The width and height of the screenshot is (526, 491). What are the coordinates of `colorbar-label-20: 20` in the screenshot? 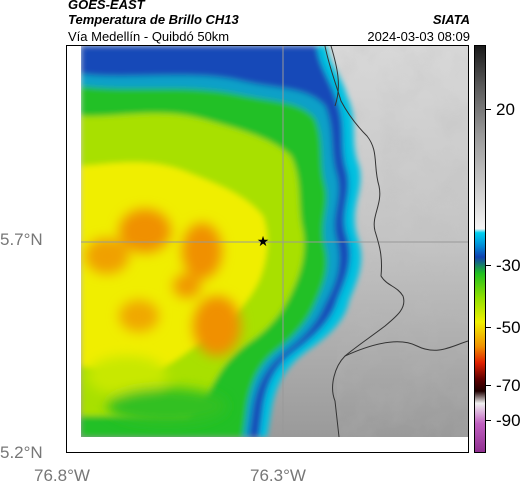 It's located at (505, 109).